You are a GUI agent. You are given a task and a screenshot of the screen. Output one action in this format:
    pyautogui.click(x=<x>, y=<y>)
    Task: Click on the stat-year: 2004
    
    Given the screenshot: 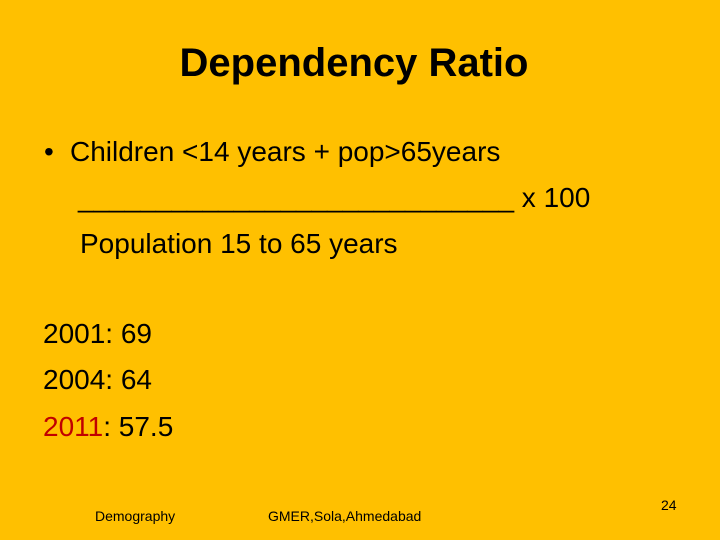 What is the action you would take?
    pyautogui.click(x=74, y=379)
    